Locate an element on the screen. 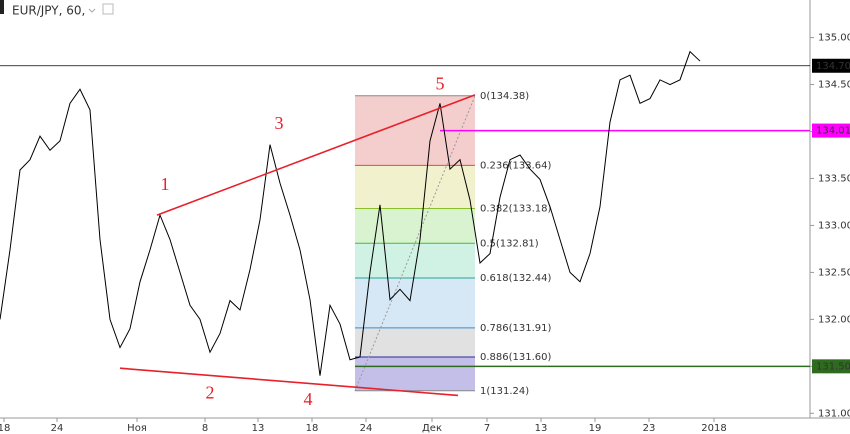  y-tick-label: 132.50 is located at coordinates (834, 272).